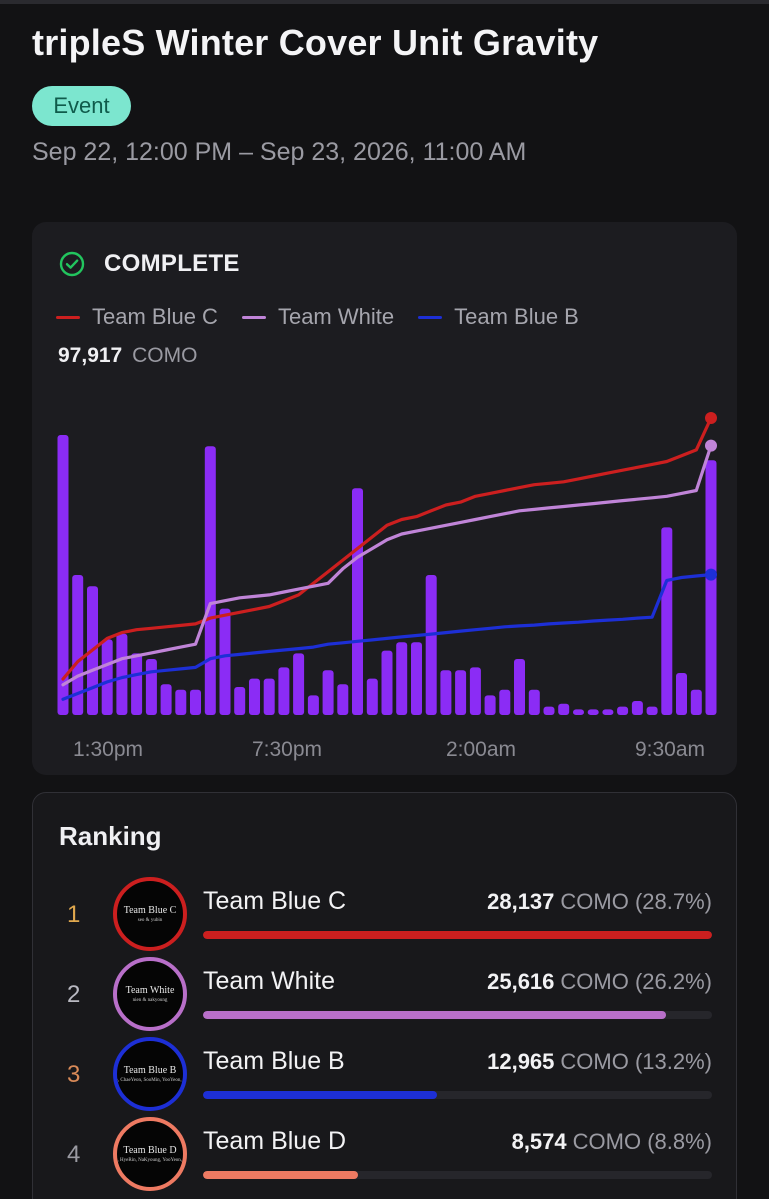 This screenshot has height=1199, width=769. What do you see at coordinates (74, 914) in the screenshot?
I see `rank-number: 1` at bounding box center [74, 914].